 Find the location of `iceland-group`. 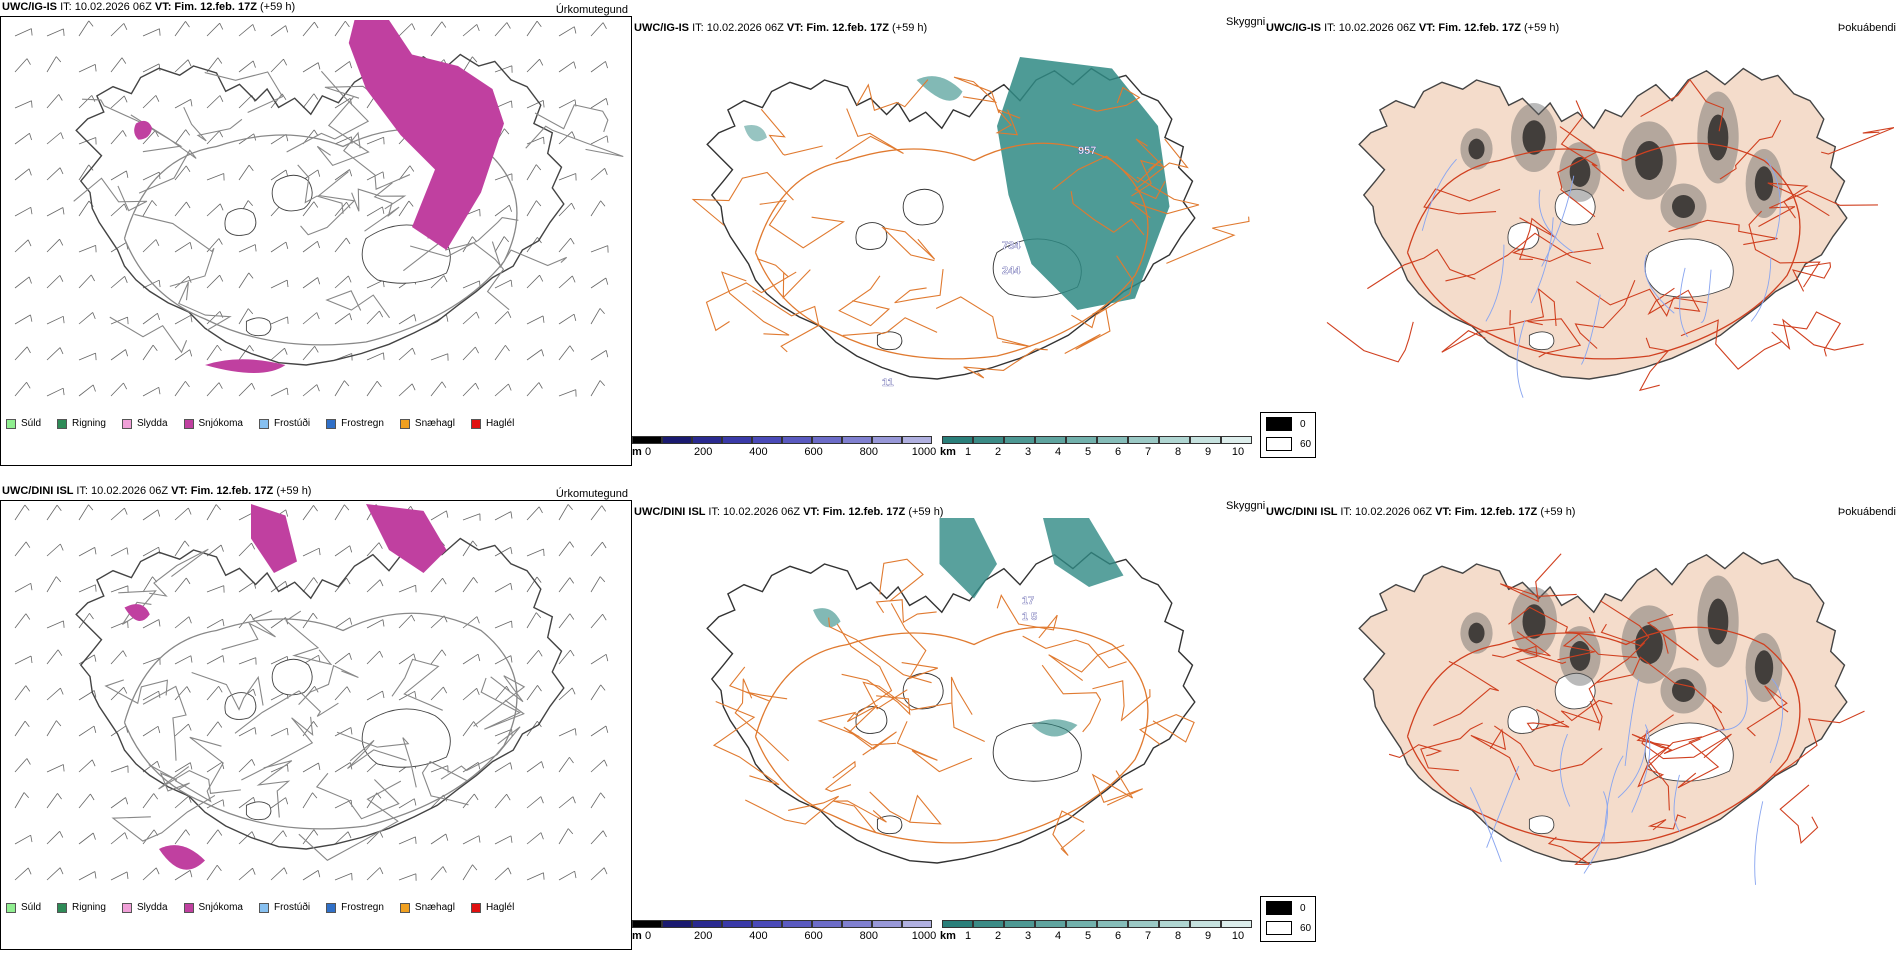

iceland-group is located at coordinates (1610, 233).